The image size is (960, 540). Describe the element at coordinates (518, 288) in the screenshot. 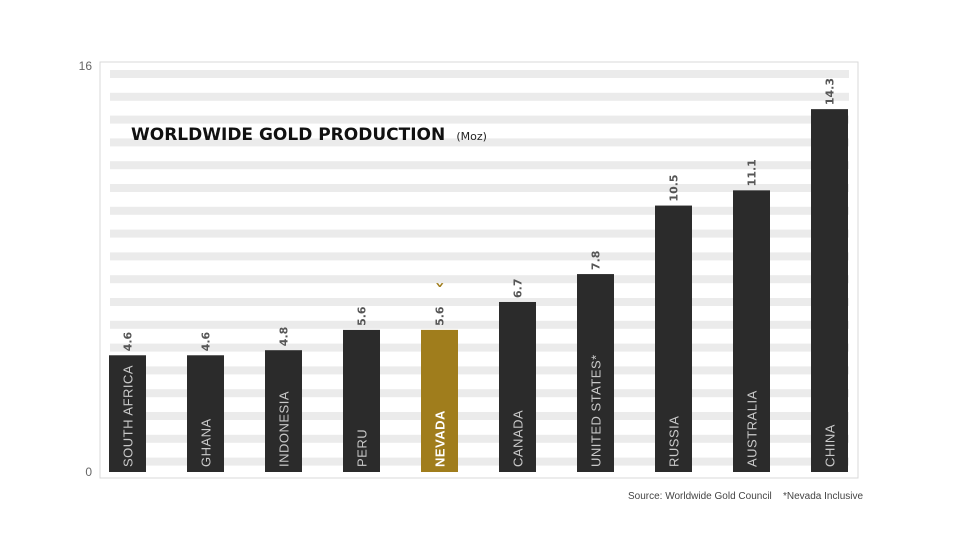

I see `bar-value-label: 6.7` at that location.